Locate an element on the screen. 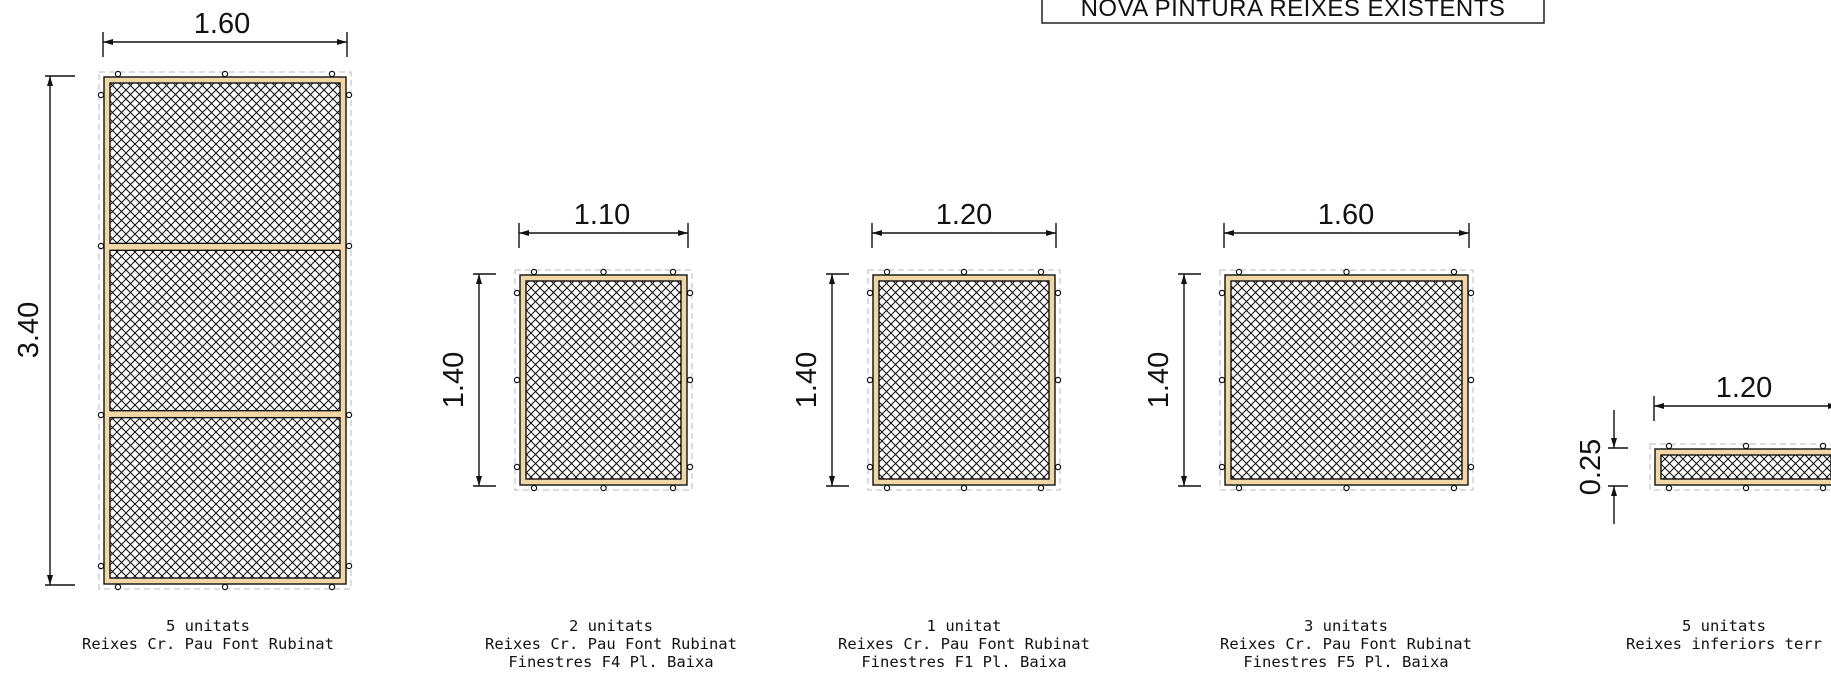 This screenshot has width=1831, height=679. caption-line: 3 unitats is located at coordinates (1346, 626).